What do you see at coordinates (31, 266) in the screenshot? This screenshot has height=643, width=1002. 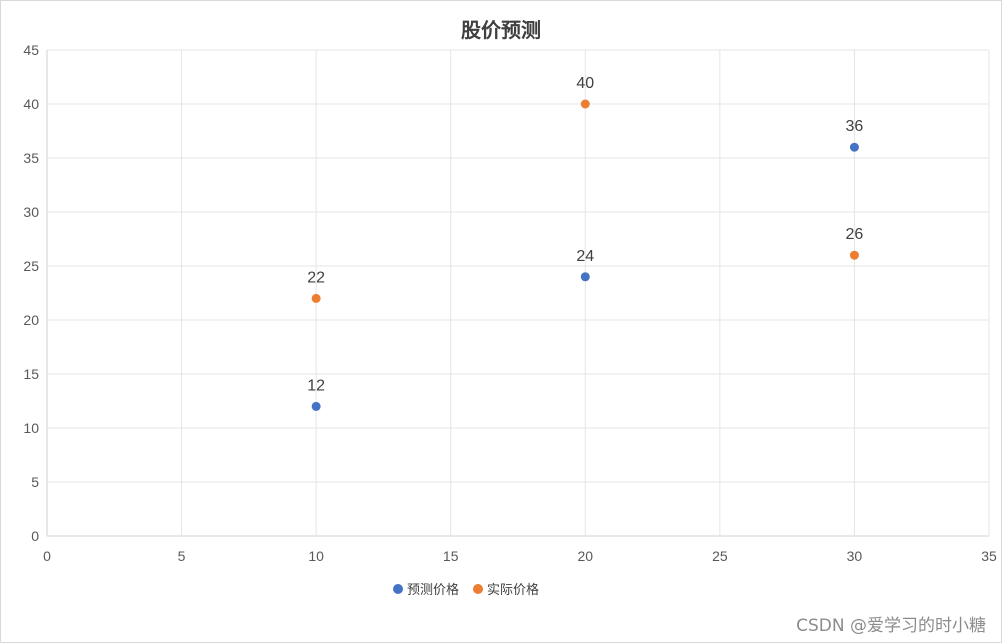 I see `y-tick-label: 25` at bounding box center [31, 266].